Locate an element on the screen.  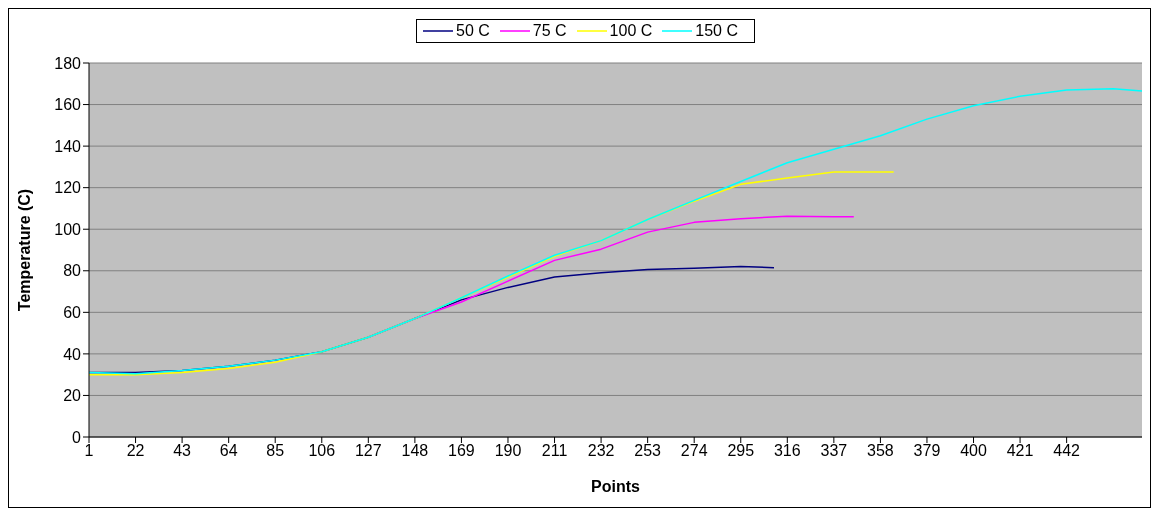
x-tick-label: 274 is located at coordinates (694, 451).